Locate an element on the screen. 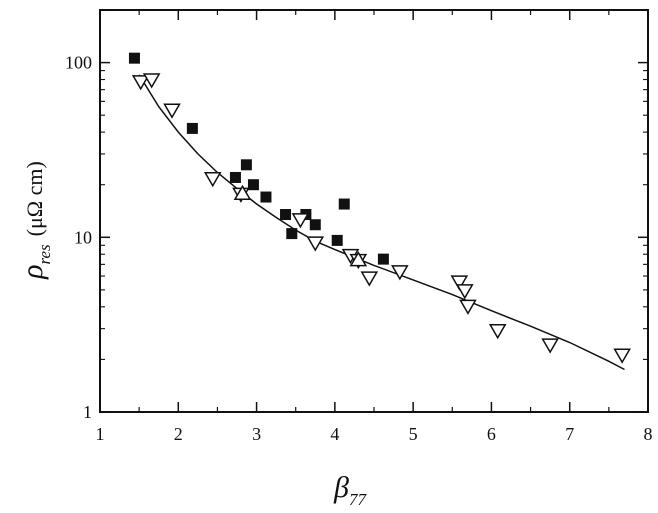 This screenshot has width=658, height=513. y-tick-label: 1 is located at coordinates (87, 412).